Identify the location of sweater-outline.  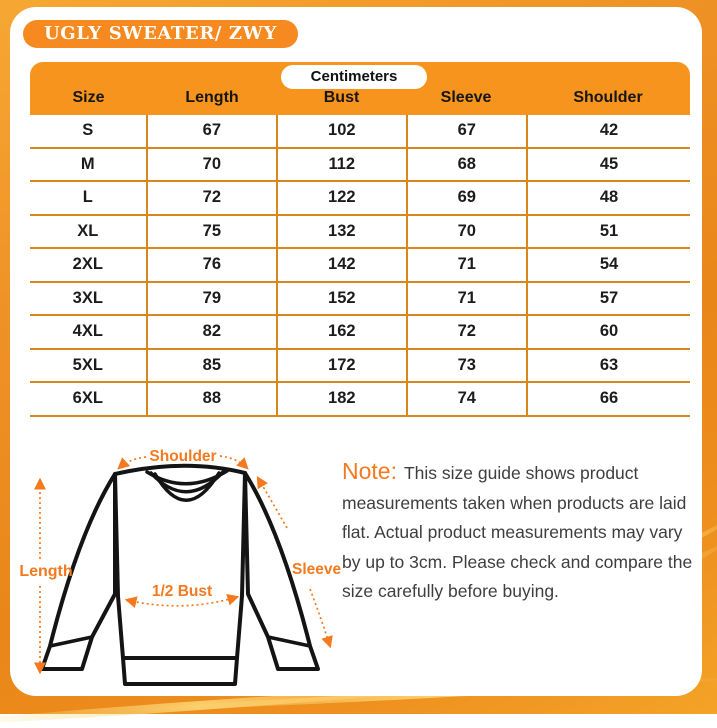
(180, 574).